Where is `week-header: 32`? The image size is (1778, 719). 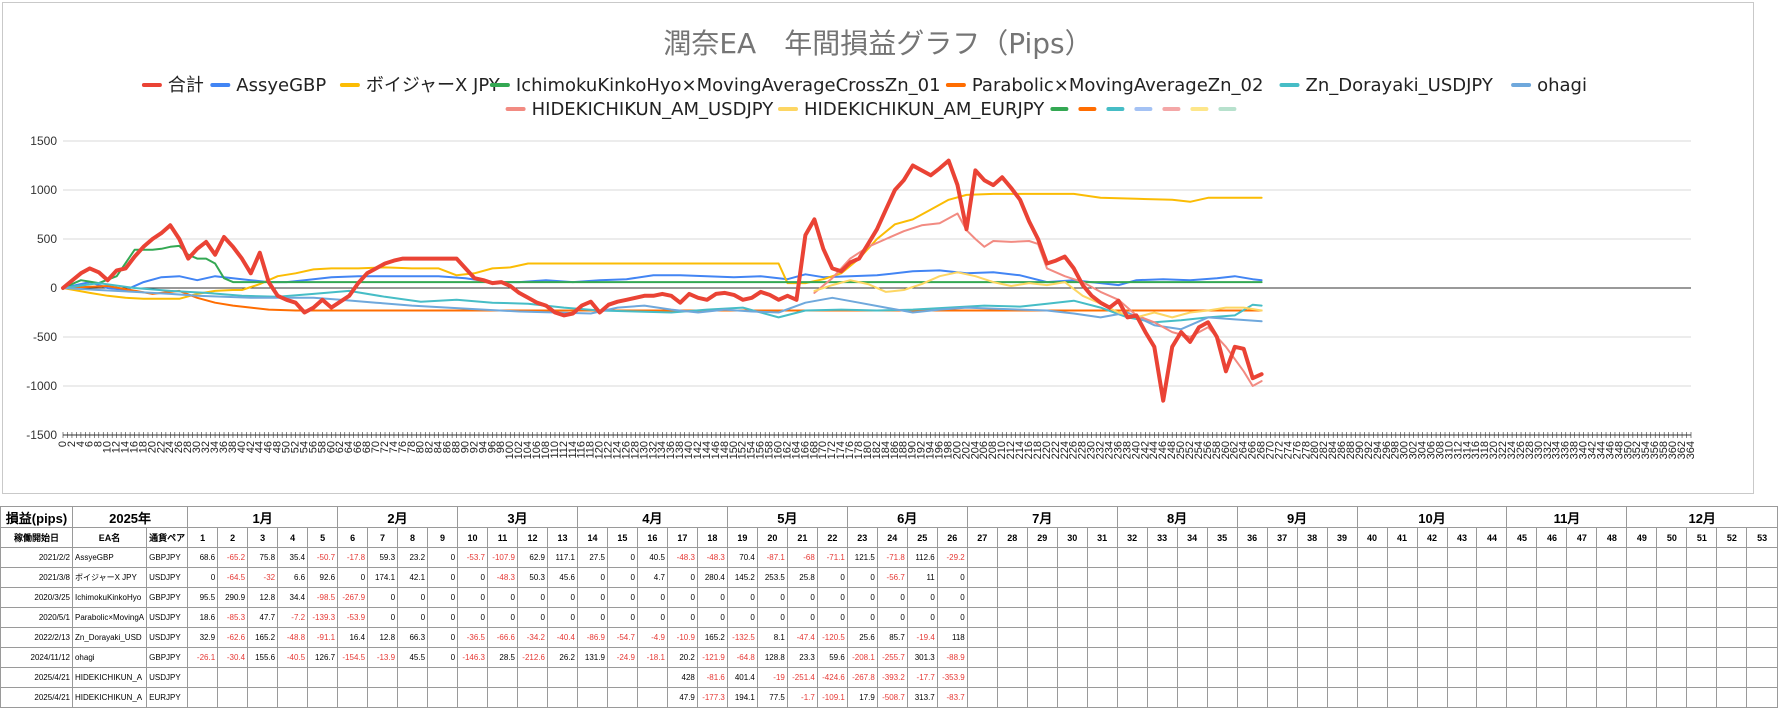
week-header: 32 is located at coordinates (1132, 537).